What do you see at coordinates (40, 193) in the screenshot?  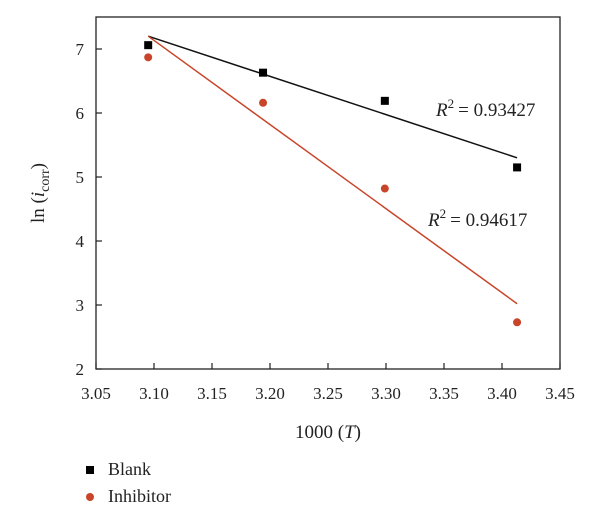 I see `y-axis-label: ln (icorr)` at bounding box center [40, 193].